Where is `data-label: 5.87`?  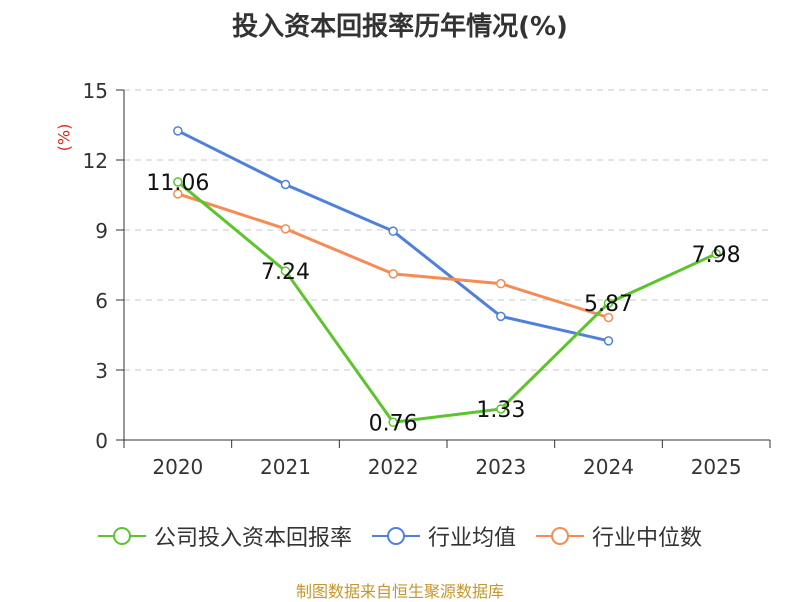
data-label: 5.87 is located at coordinates (608, 304).